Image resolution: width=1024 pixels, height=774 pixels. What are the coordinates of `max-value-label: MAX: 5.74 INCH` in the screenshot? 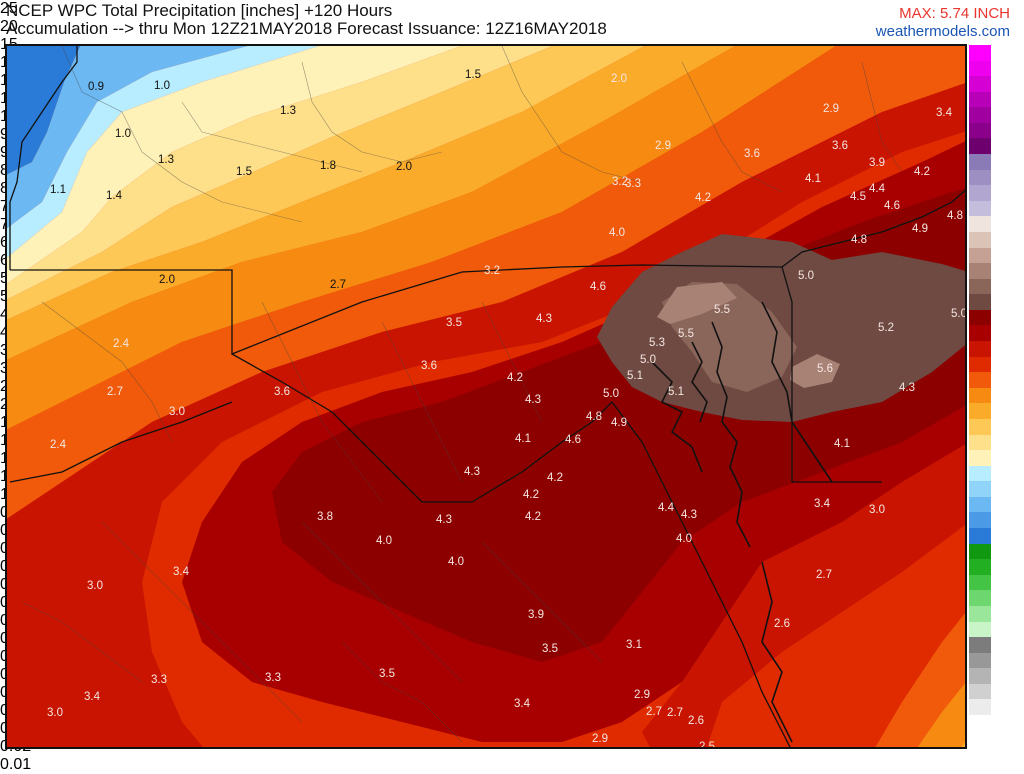 It's located at (954, 13).